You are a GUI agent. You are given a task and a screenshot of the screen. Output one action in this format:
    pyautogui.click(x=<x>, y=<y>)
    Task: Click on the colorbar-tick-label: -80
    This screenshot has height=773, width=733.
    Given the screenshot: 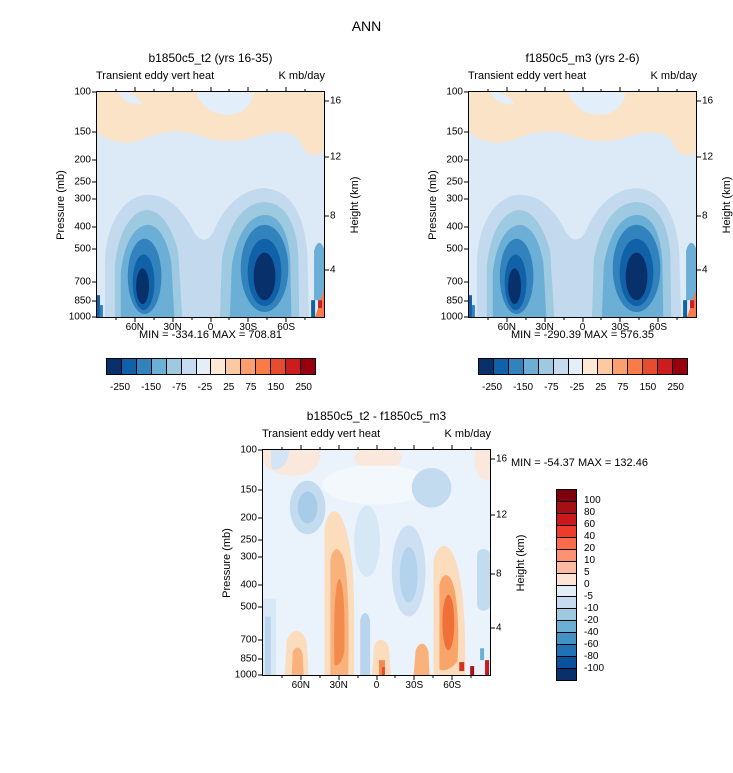 What is the action you would take?
    pyautogui.click(x=591, y=656)
    